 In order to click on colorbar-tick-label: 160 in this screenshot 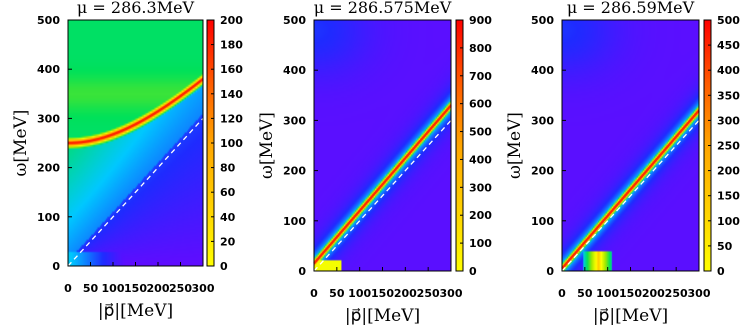, I will do `click(231, 69)`.